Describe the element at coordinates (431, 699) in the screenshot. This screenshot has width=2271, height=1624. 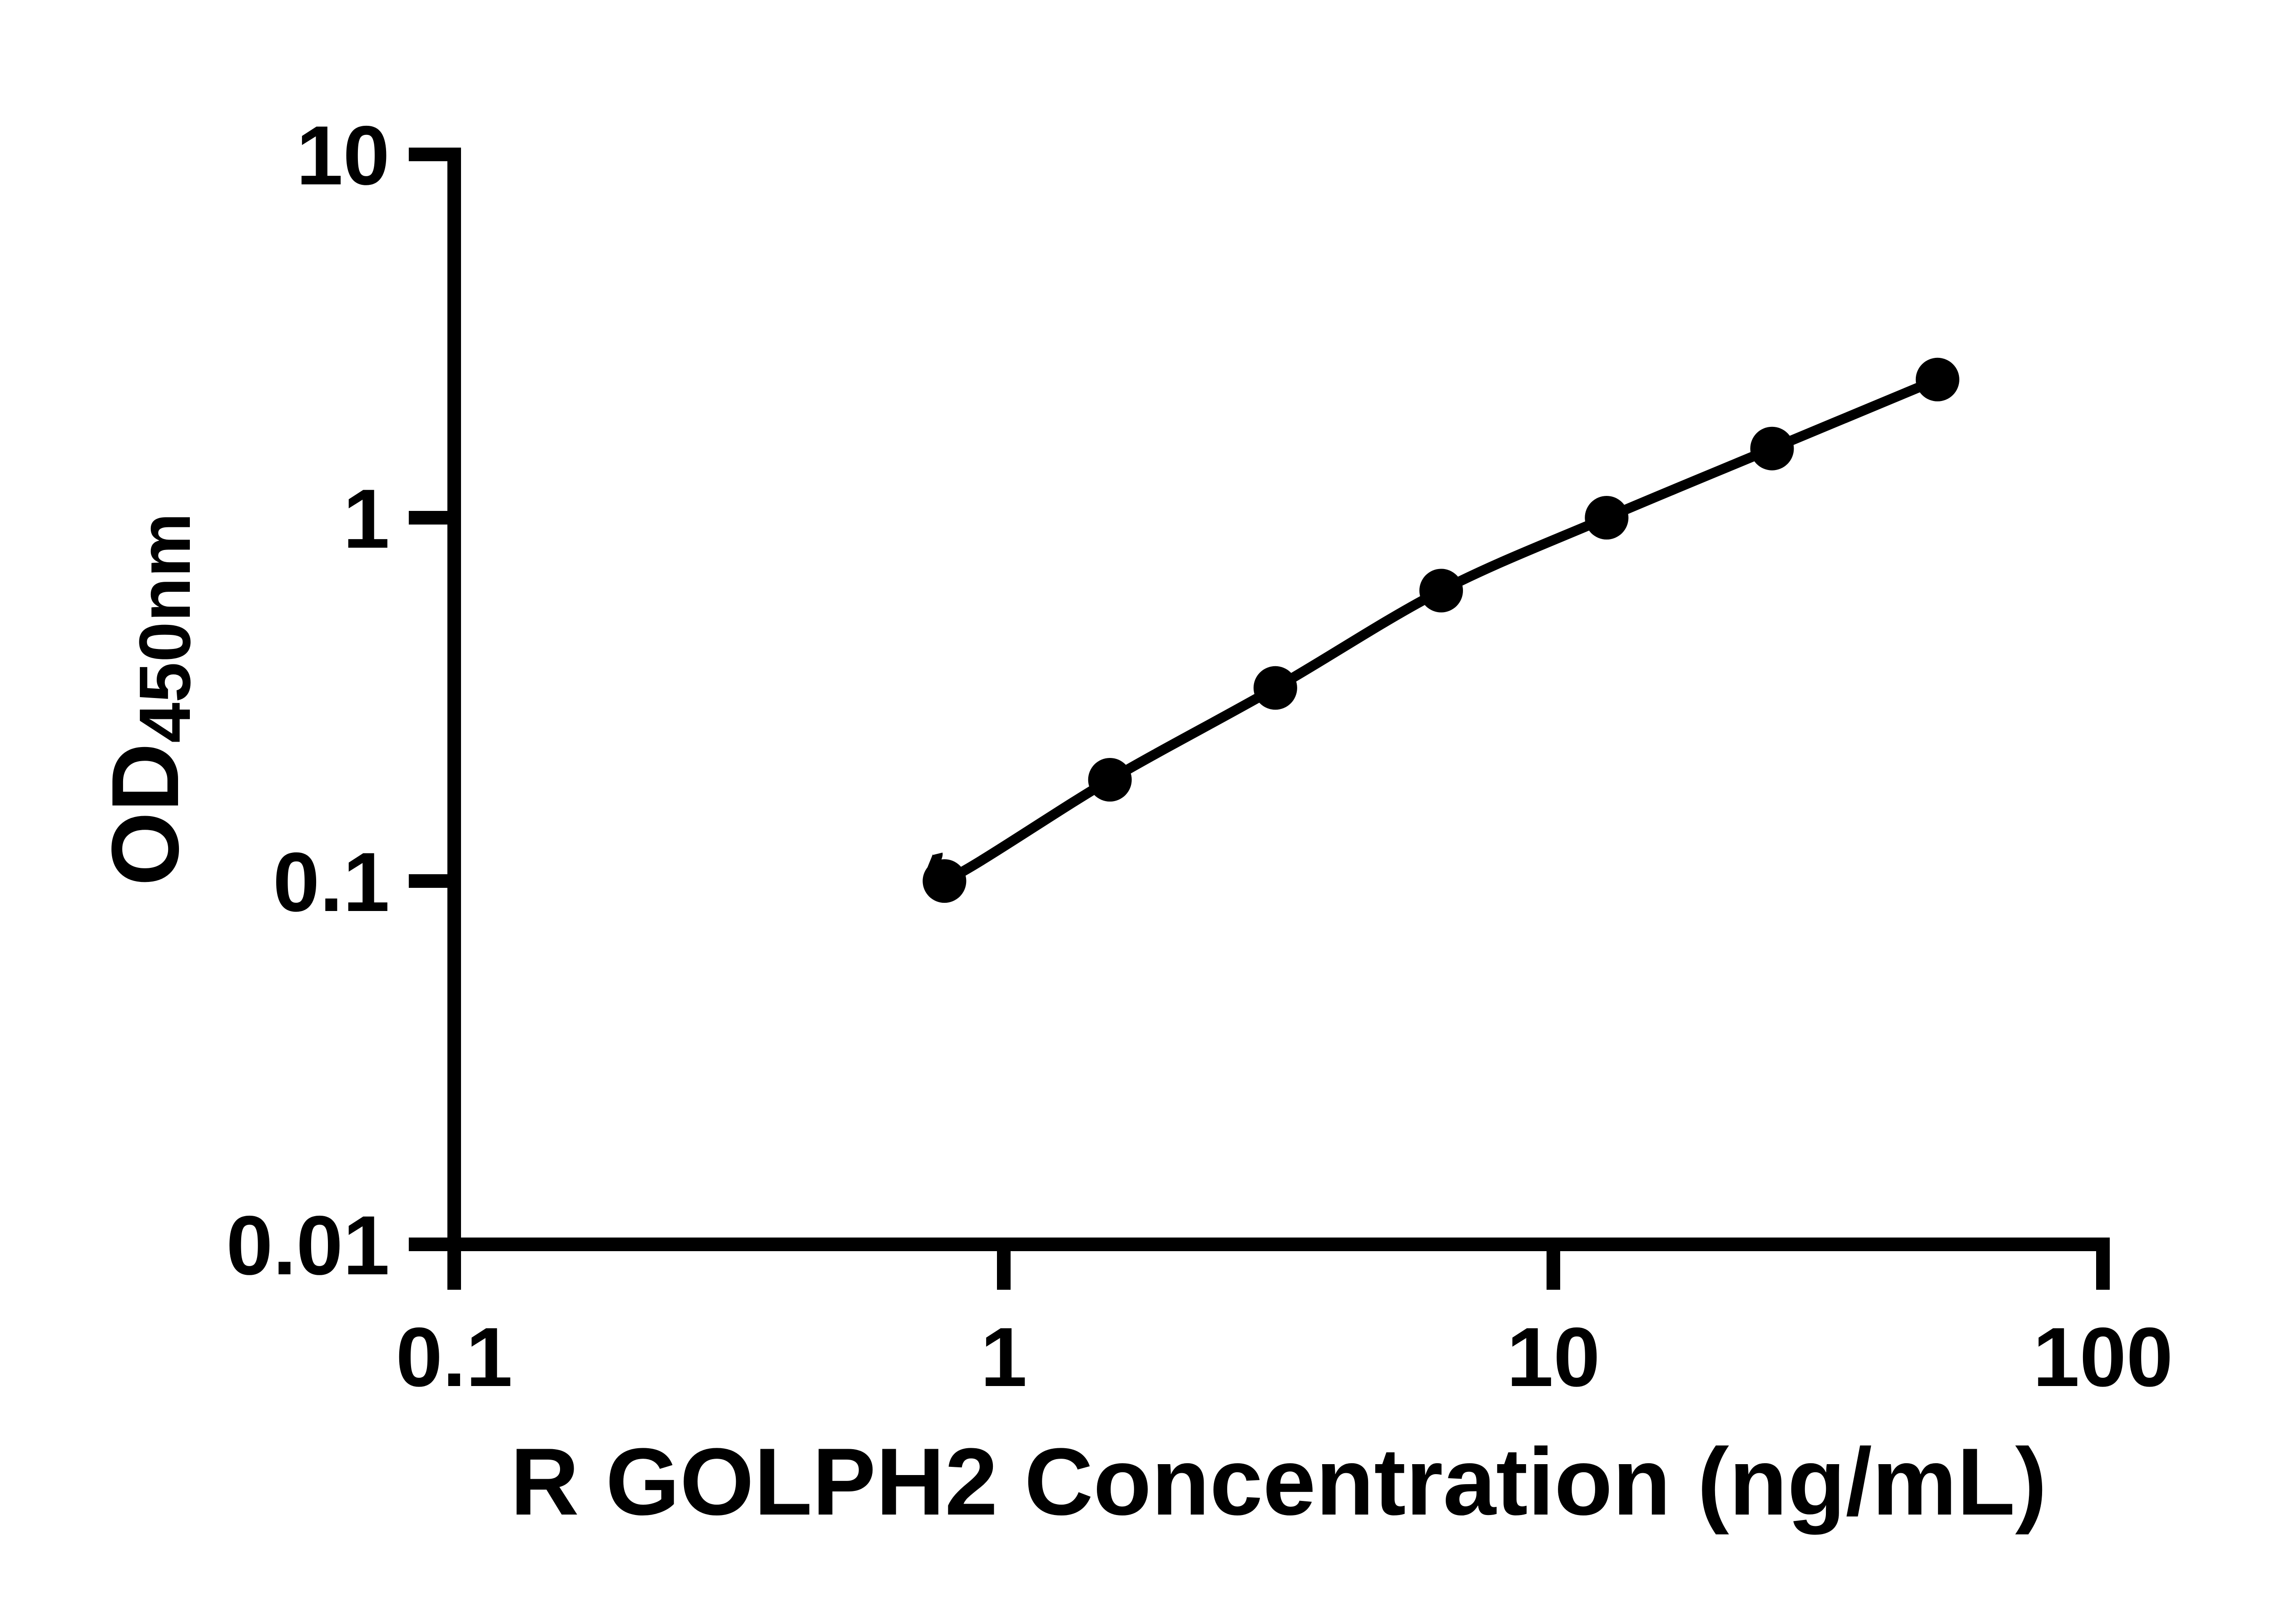
I see `y-axis-ticks` at that location.